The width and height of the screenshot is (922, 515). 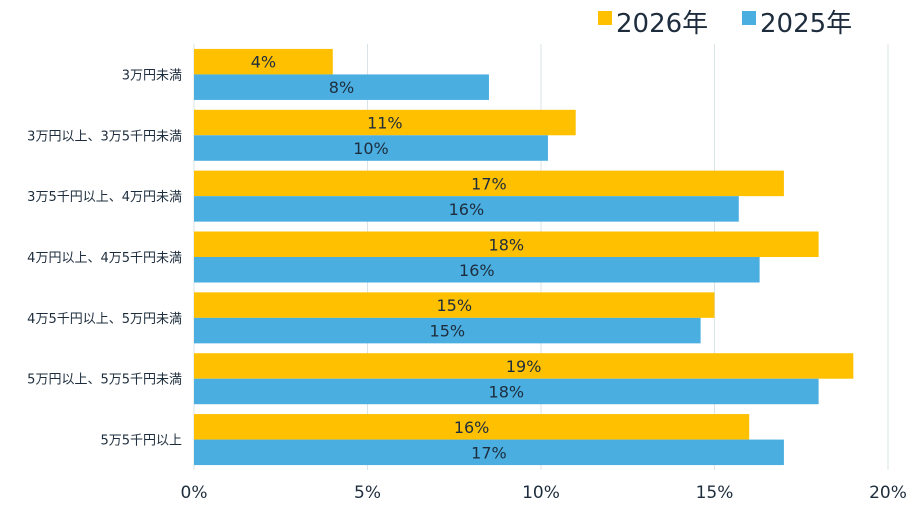 I want to click on category-label: 3万円未満, so click(x=152, y=75).